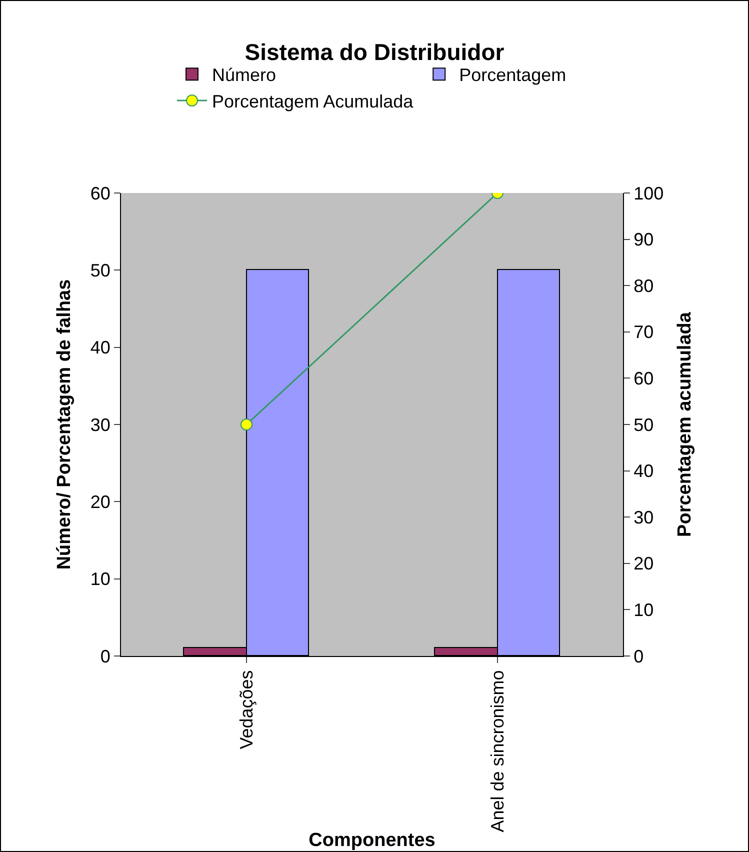 The width and height of the screenshot is (749, 852). I want to click on y2-tick-label: 40, so click(644, 471).